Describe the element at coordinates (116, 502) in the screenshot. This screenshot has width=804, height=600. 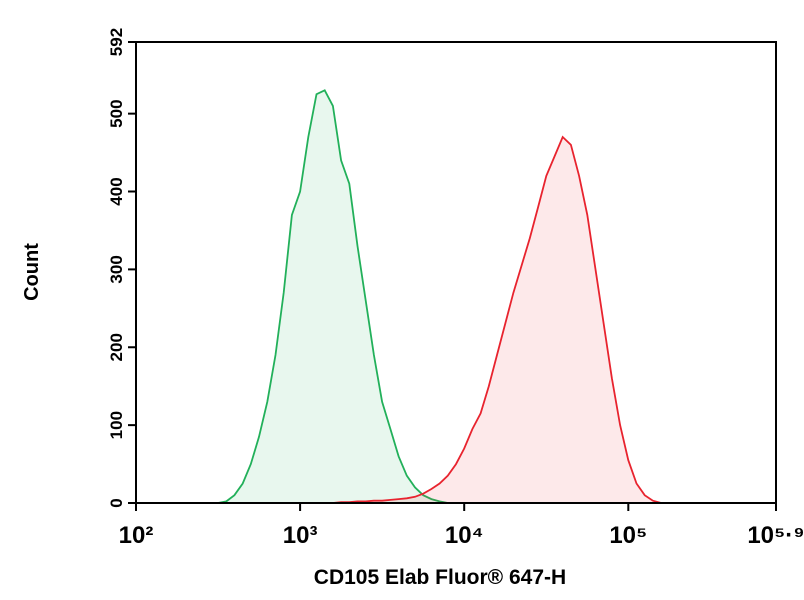
I see `y-tick-label: 0` at that location.